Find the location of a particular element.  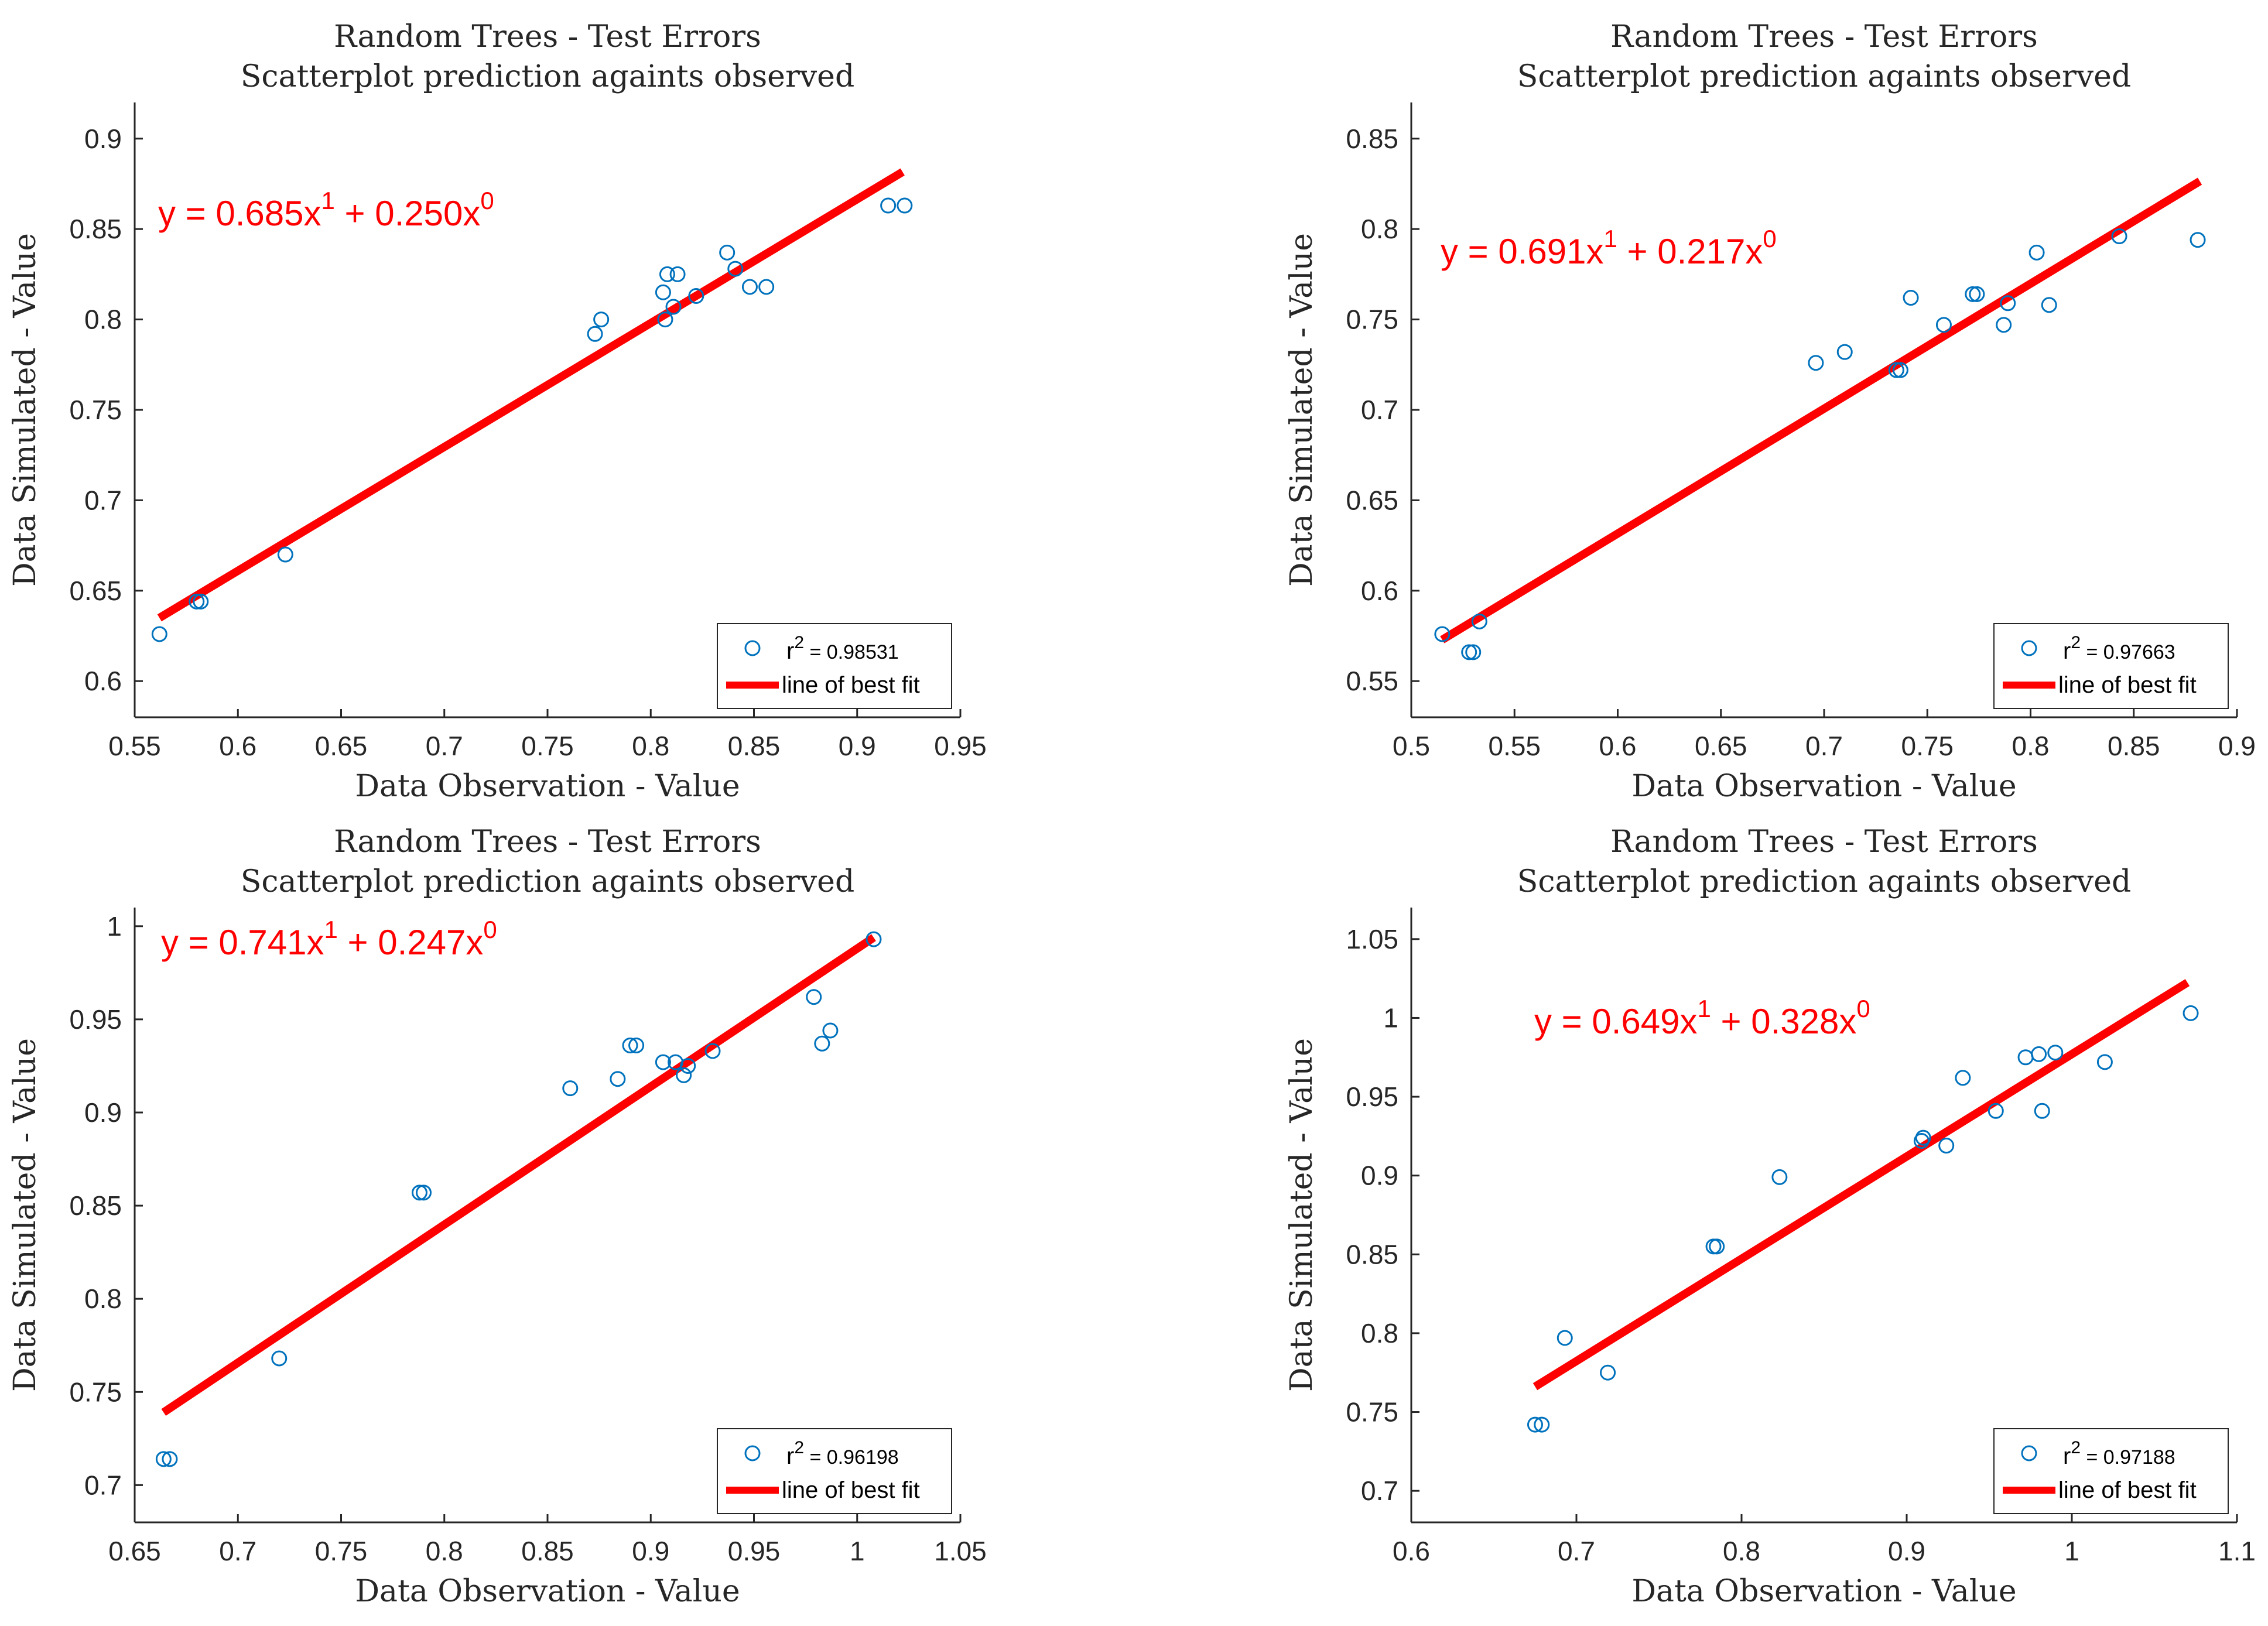

fit-equation: y = 0.741x1 + 0.247x0 is located at coordinates (329, 939).